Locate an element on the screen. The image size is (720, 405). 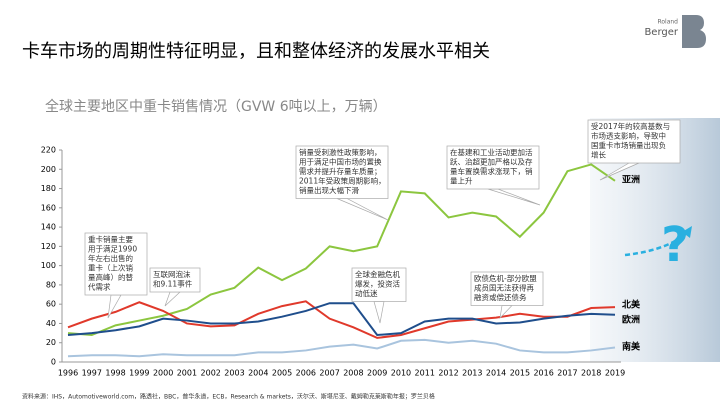
x-tick-label: 2001 is located at coordinates (187, 373).